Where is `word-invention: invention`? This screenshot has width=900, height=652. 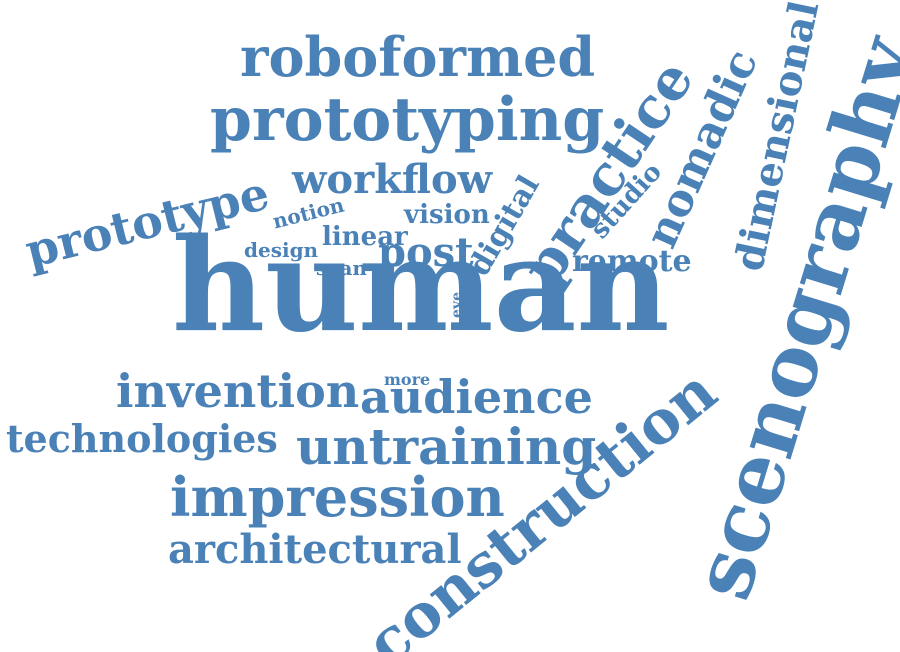
word-invention: invention is located at coordinates (238, 391).